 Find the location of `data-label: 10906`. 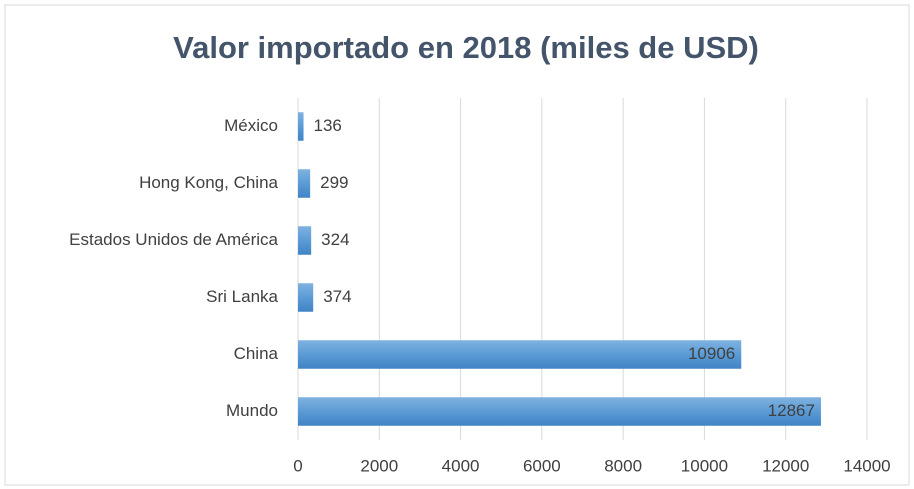

data-label: 10906 is located at coordinates (711, 353).